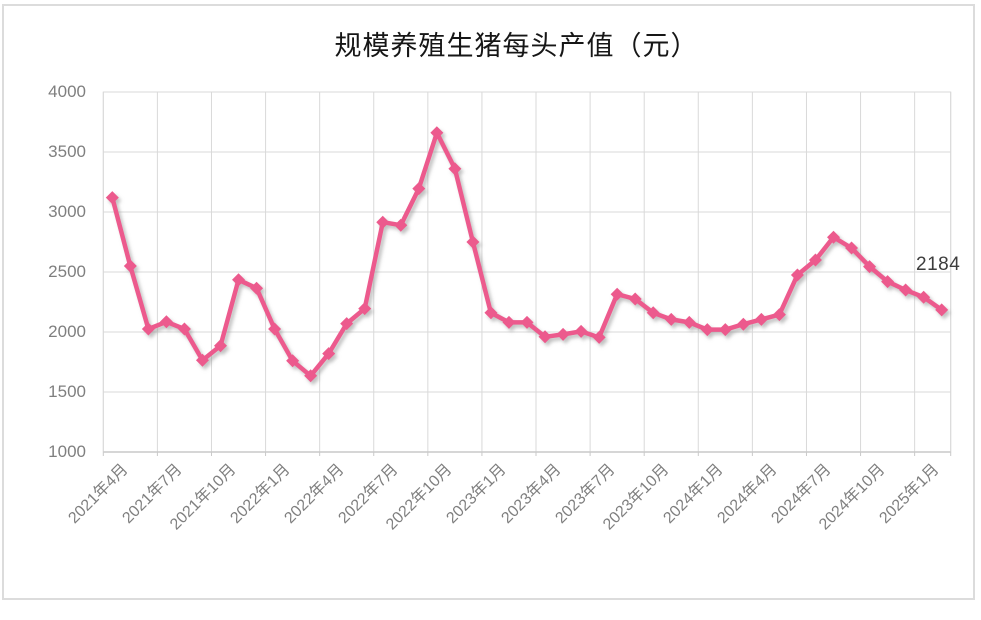 Image resolution: width=981 pixels, height=620 pixels. What do you see at coordinates (67, 391) in the screenshot?
I see `y-axis-tick-label: 1500` at bounding box center [67, 391].